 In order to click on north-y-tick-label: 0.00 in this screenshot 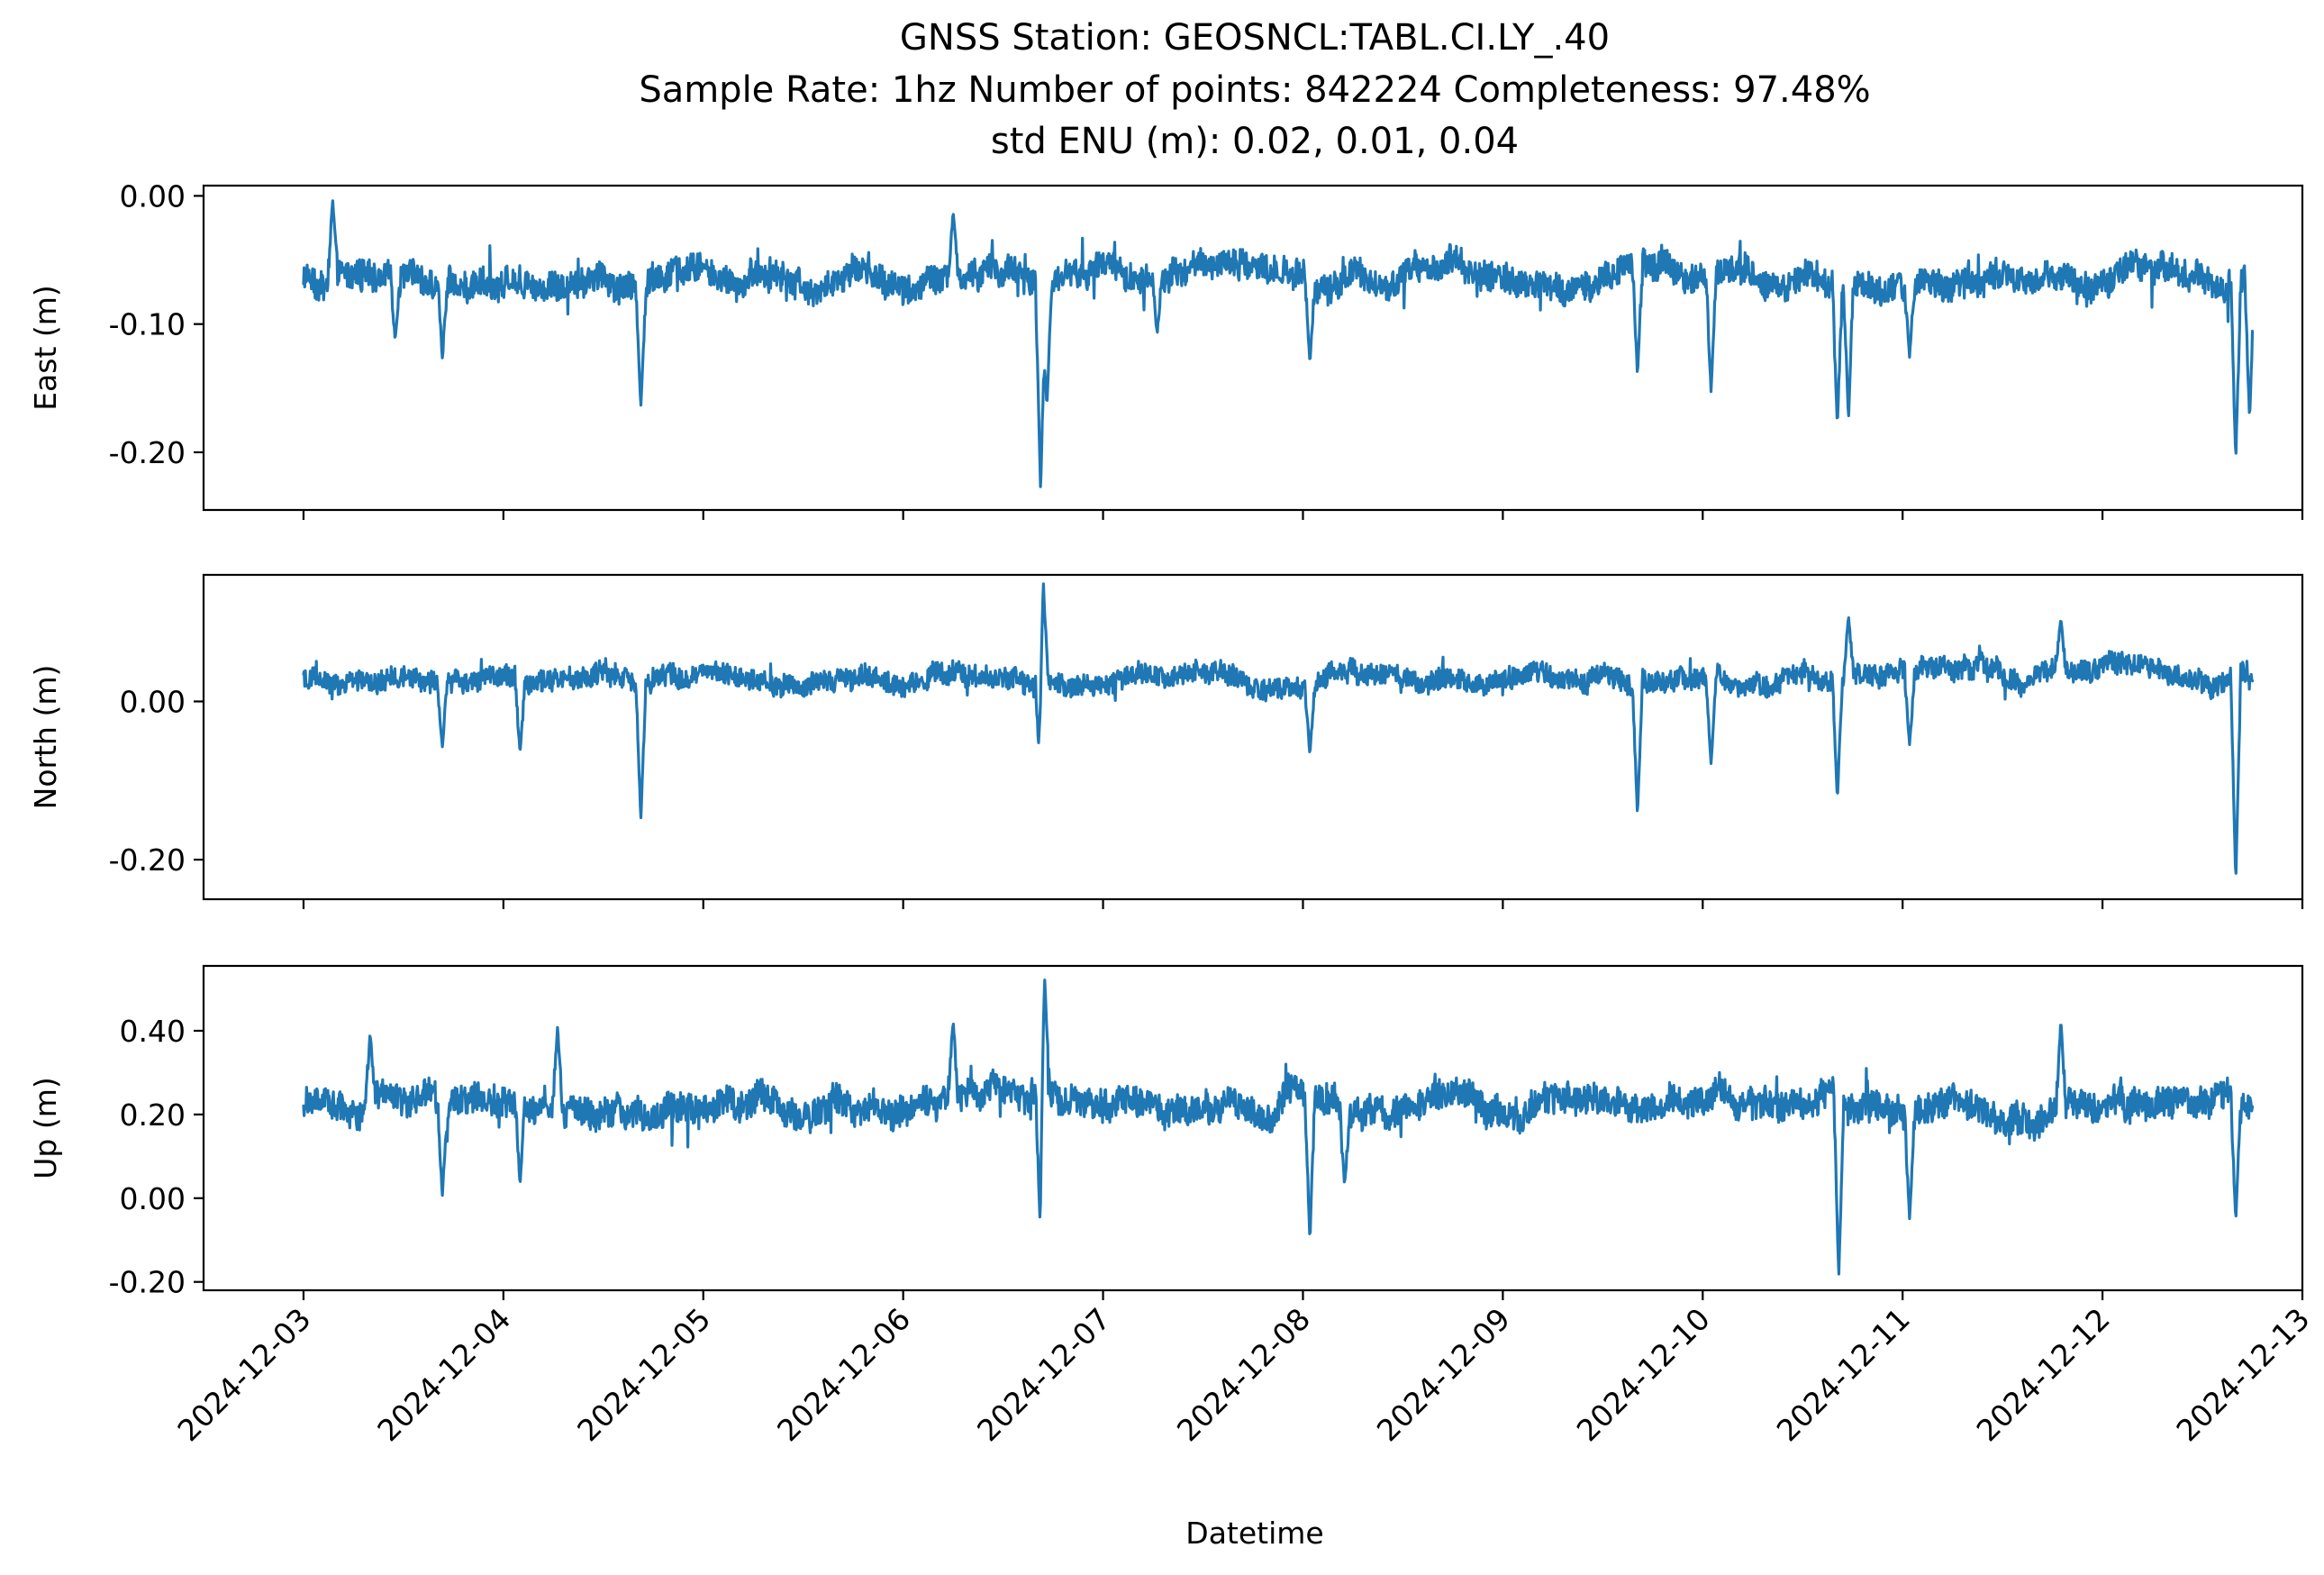, I will do `click(153, 701)`.